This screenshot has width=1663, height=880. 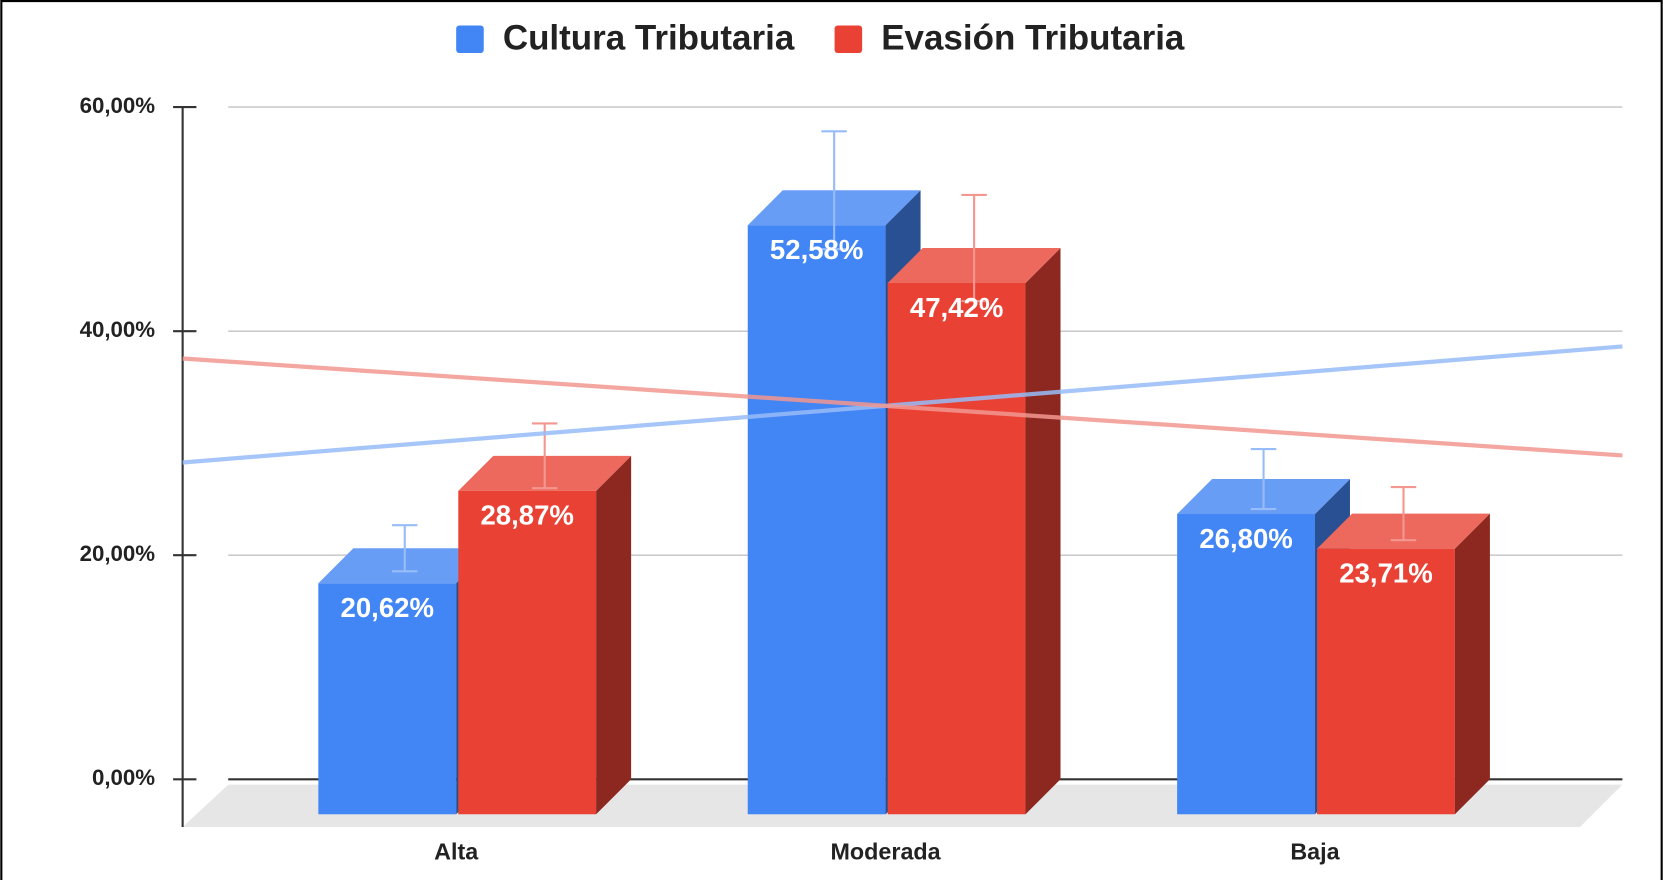 What do you see at coordinates (123, 777) in the screenshot?
I see `y-tick-label: 0,00%` at bounding box center [123, 777].